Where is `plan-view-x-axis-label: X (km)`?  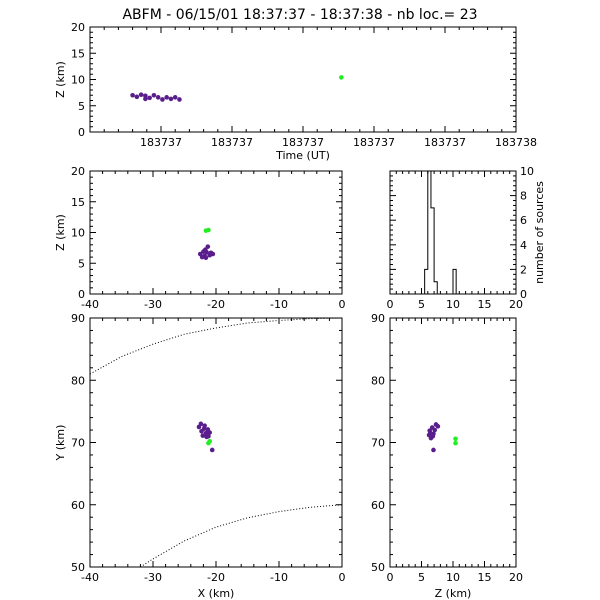
plan-view-x-axis-label: X (km) is located at coordinates (216, 593).